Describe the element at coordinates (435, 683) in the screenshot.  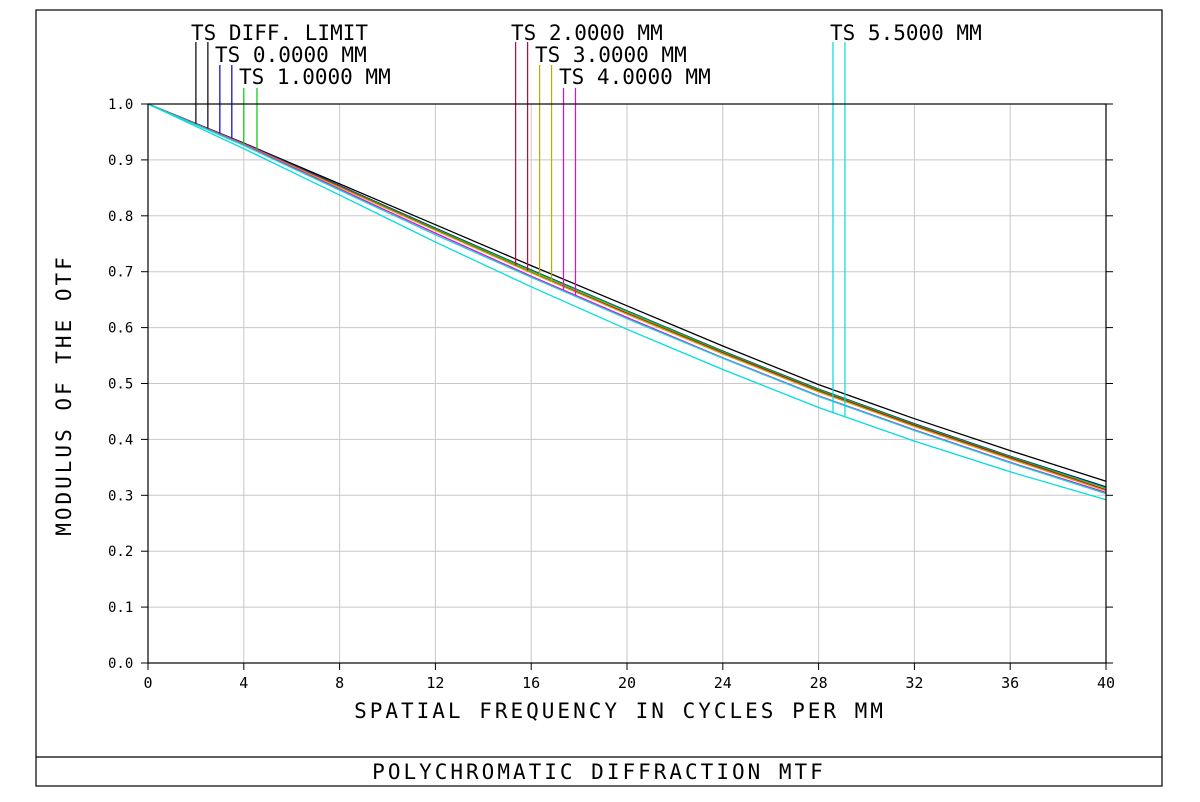
I see `x-tick-label: 12` at that location.